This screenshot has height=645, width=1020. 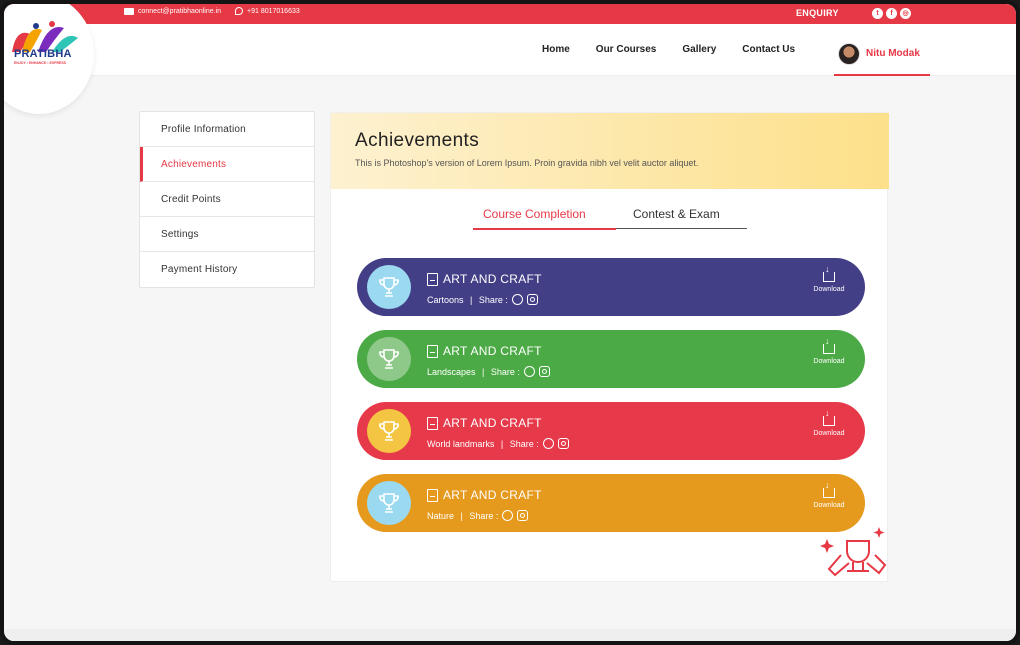 What do you see at coordinates (849, 53) in the screenshot?
I see `avatar` at bounding box center [849, 53].